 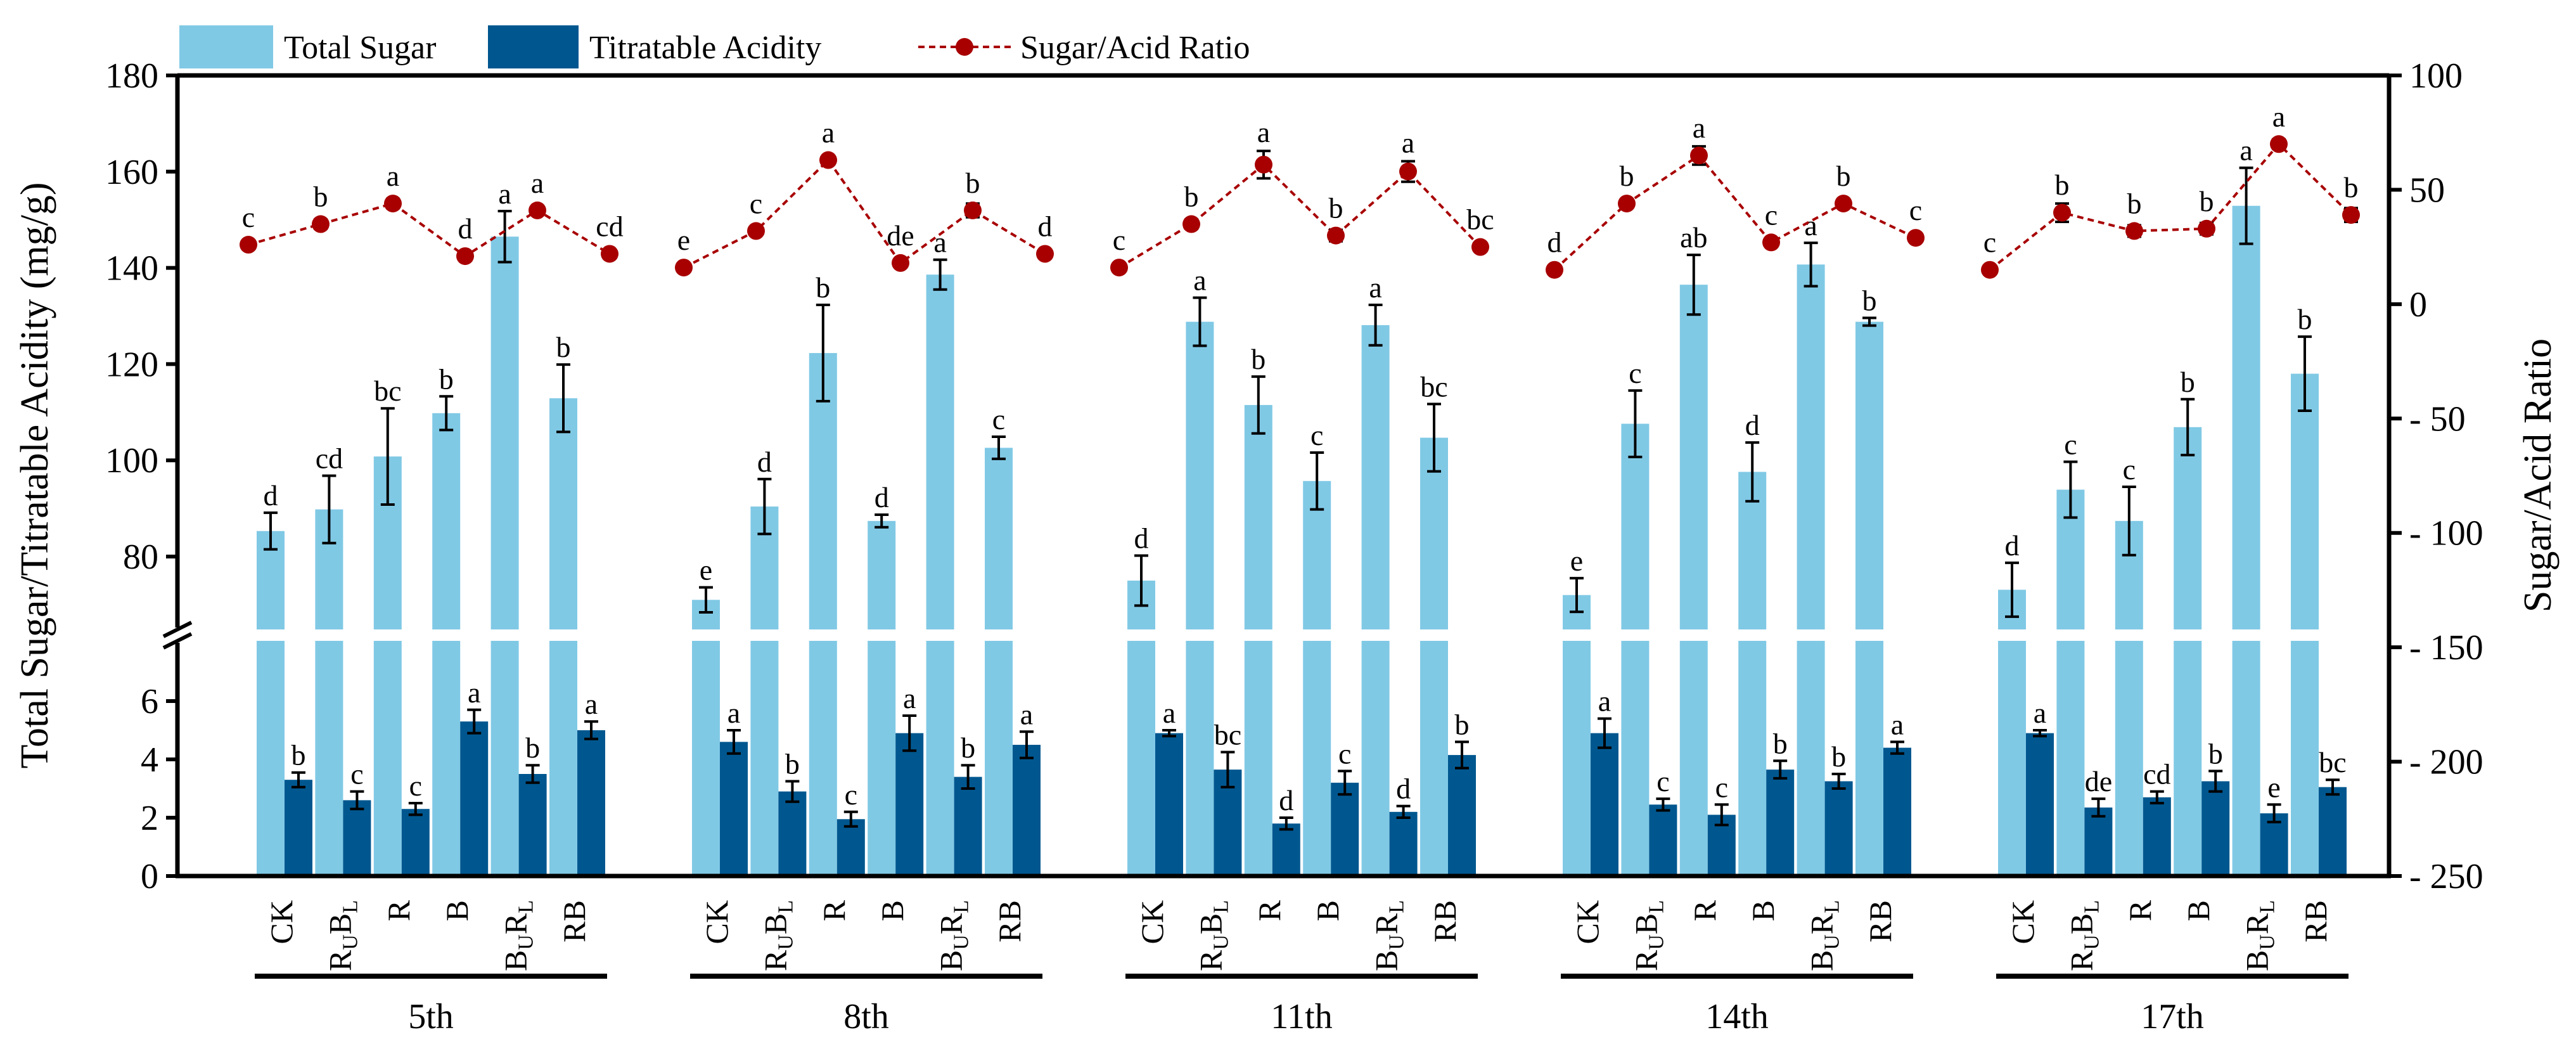 I want to click on y2-tick-label: 100, so click(x=2436, y=76).